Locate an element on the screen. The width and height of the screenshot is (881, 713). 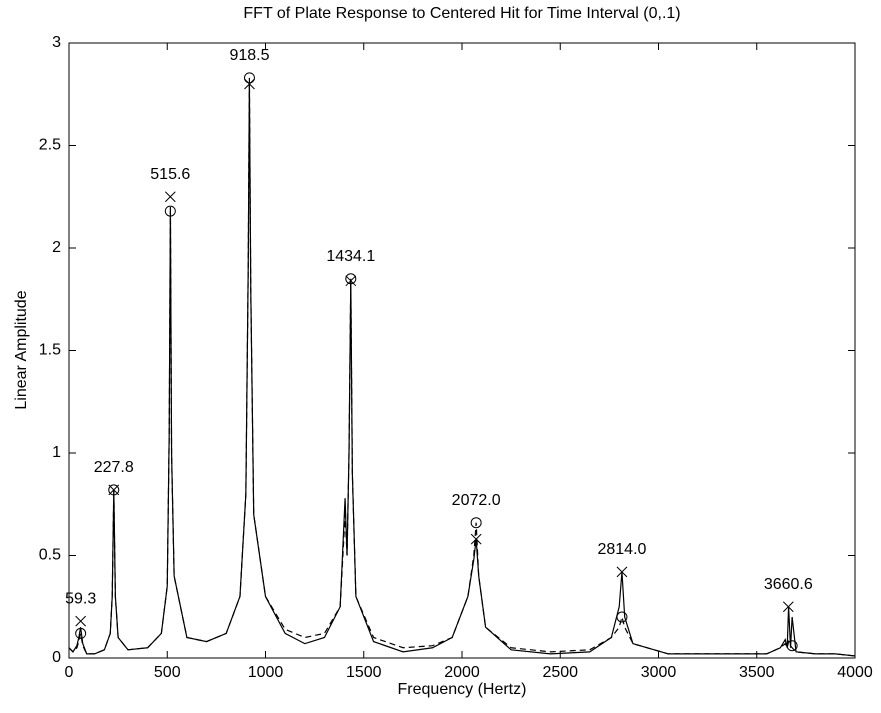
peak-label: 918.5 is located at coordinates (249, 55).